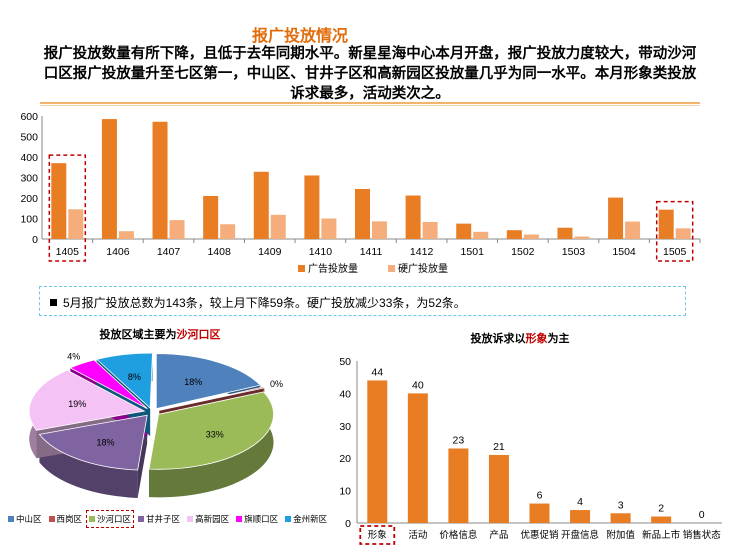 This screenshot has height=555, width=740. I want to click on x-tick-label: 1412, so click(422, 252).